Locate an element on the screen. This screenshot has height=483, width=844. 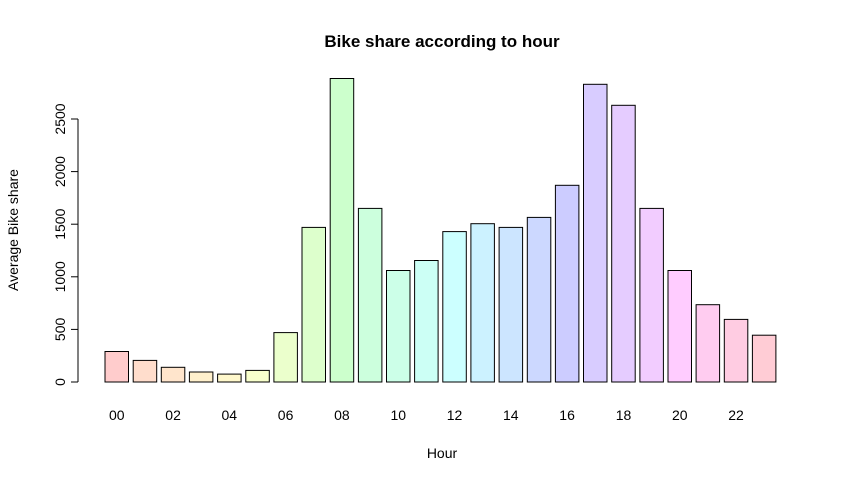
y-tick-label-2500: 2500 is located at coordinates (60, 118).